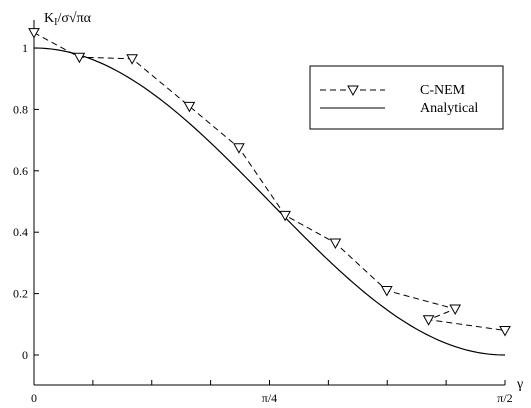 This screenshot has width=531, height=408. What do you see at coordinates (443, 90) in the screenshot?
I see `legend-label-cnem: C-NEM` at bounding box center [443, 90].